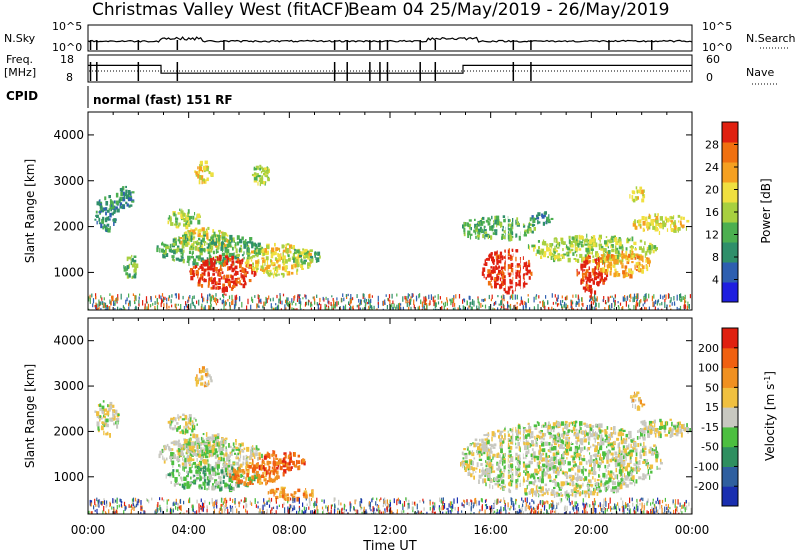 The image size is (800, 554). Describe the element at coordinates (717, 47) in the screenshot. I see `nsearch-tick-bottom: 10^0` at that location.